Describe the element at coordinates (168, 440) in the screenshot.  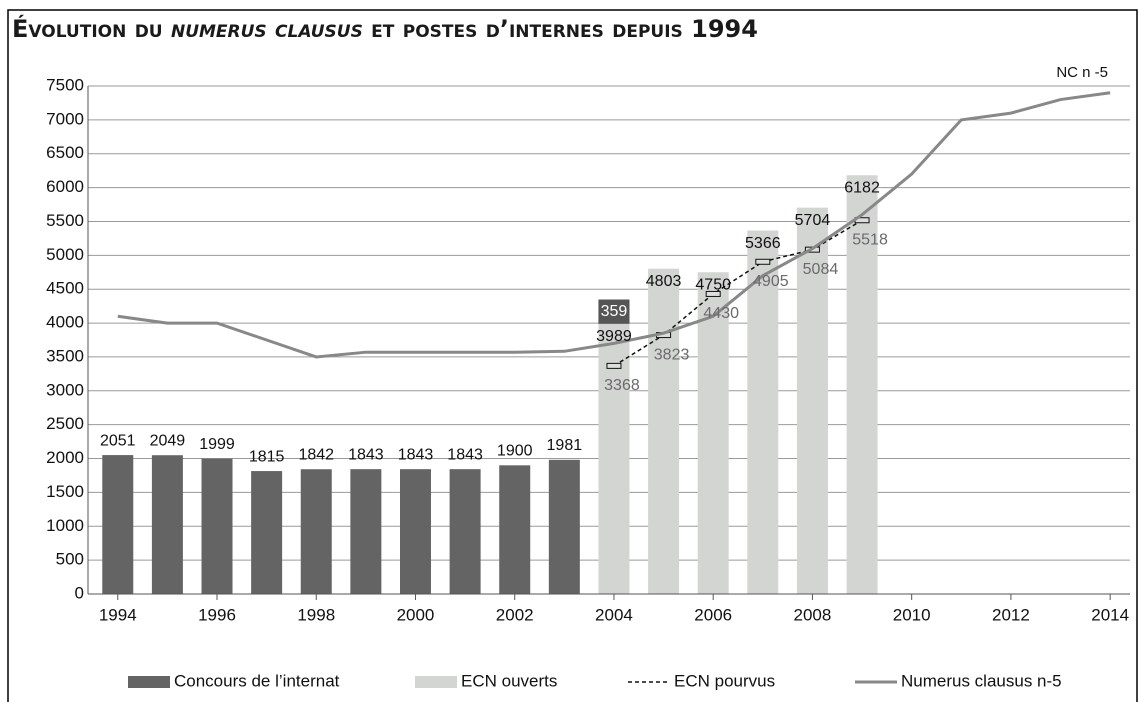
I see `data-label: 2049` at that location.